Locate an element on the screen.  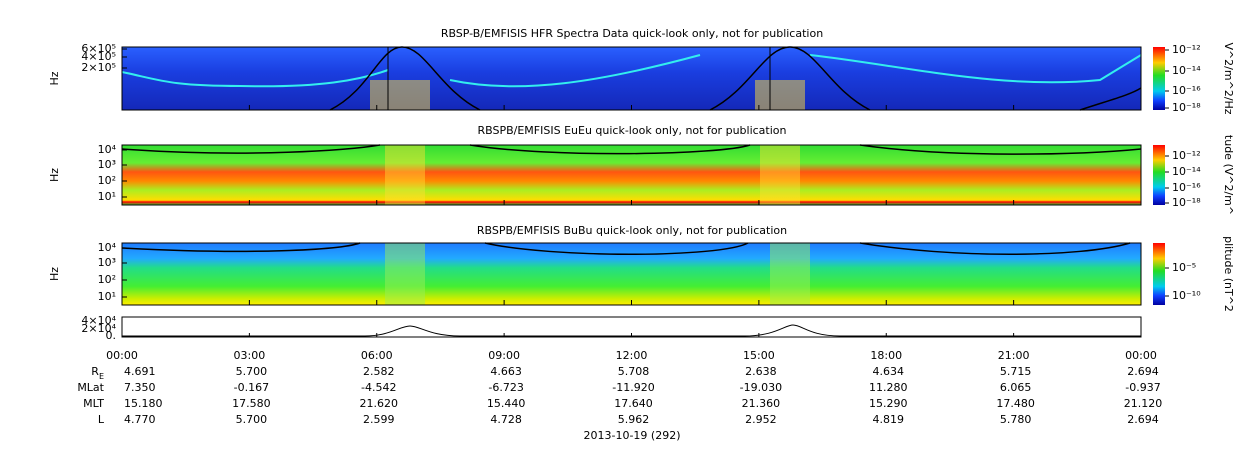
y-tick-label: 4×10⁴ is located at coordinates (98, 320).